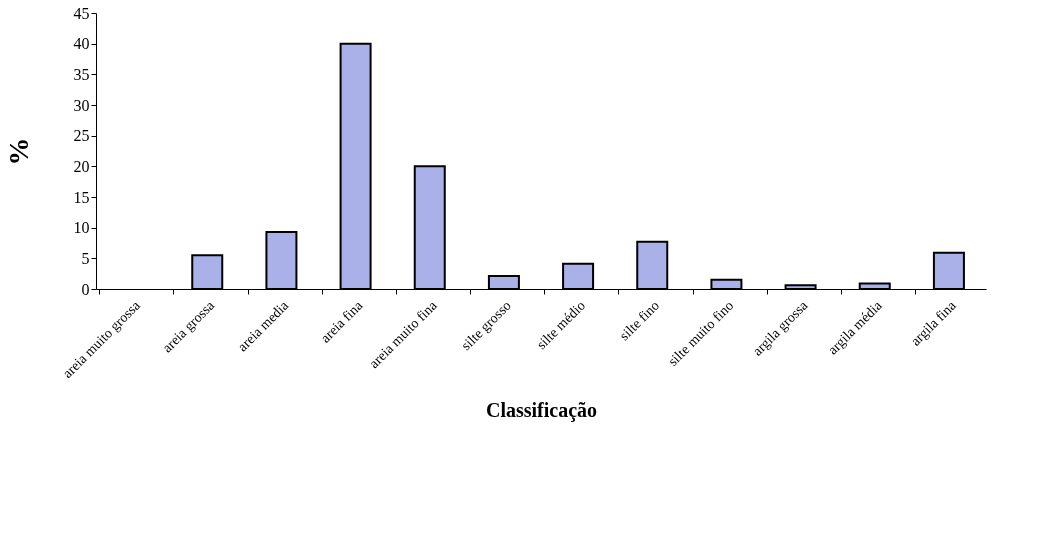 The height and width of the screenshot is (538, 1060). I want to click on x-axis-title: Classificação, so click(541, 410).